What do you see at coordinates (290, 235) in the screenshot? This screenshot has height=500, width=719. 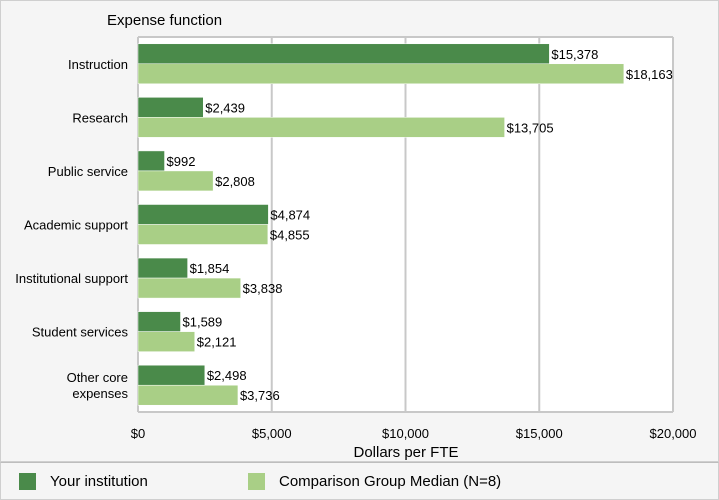 I see `bar-value-label: $4,855` at bounding box center [290, 235].